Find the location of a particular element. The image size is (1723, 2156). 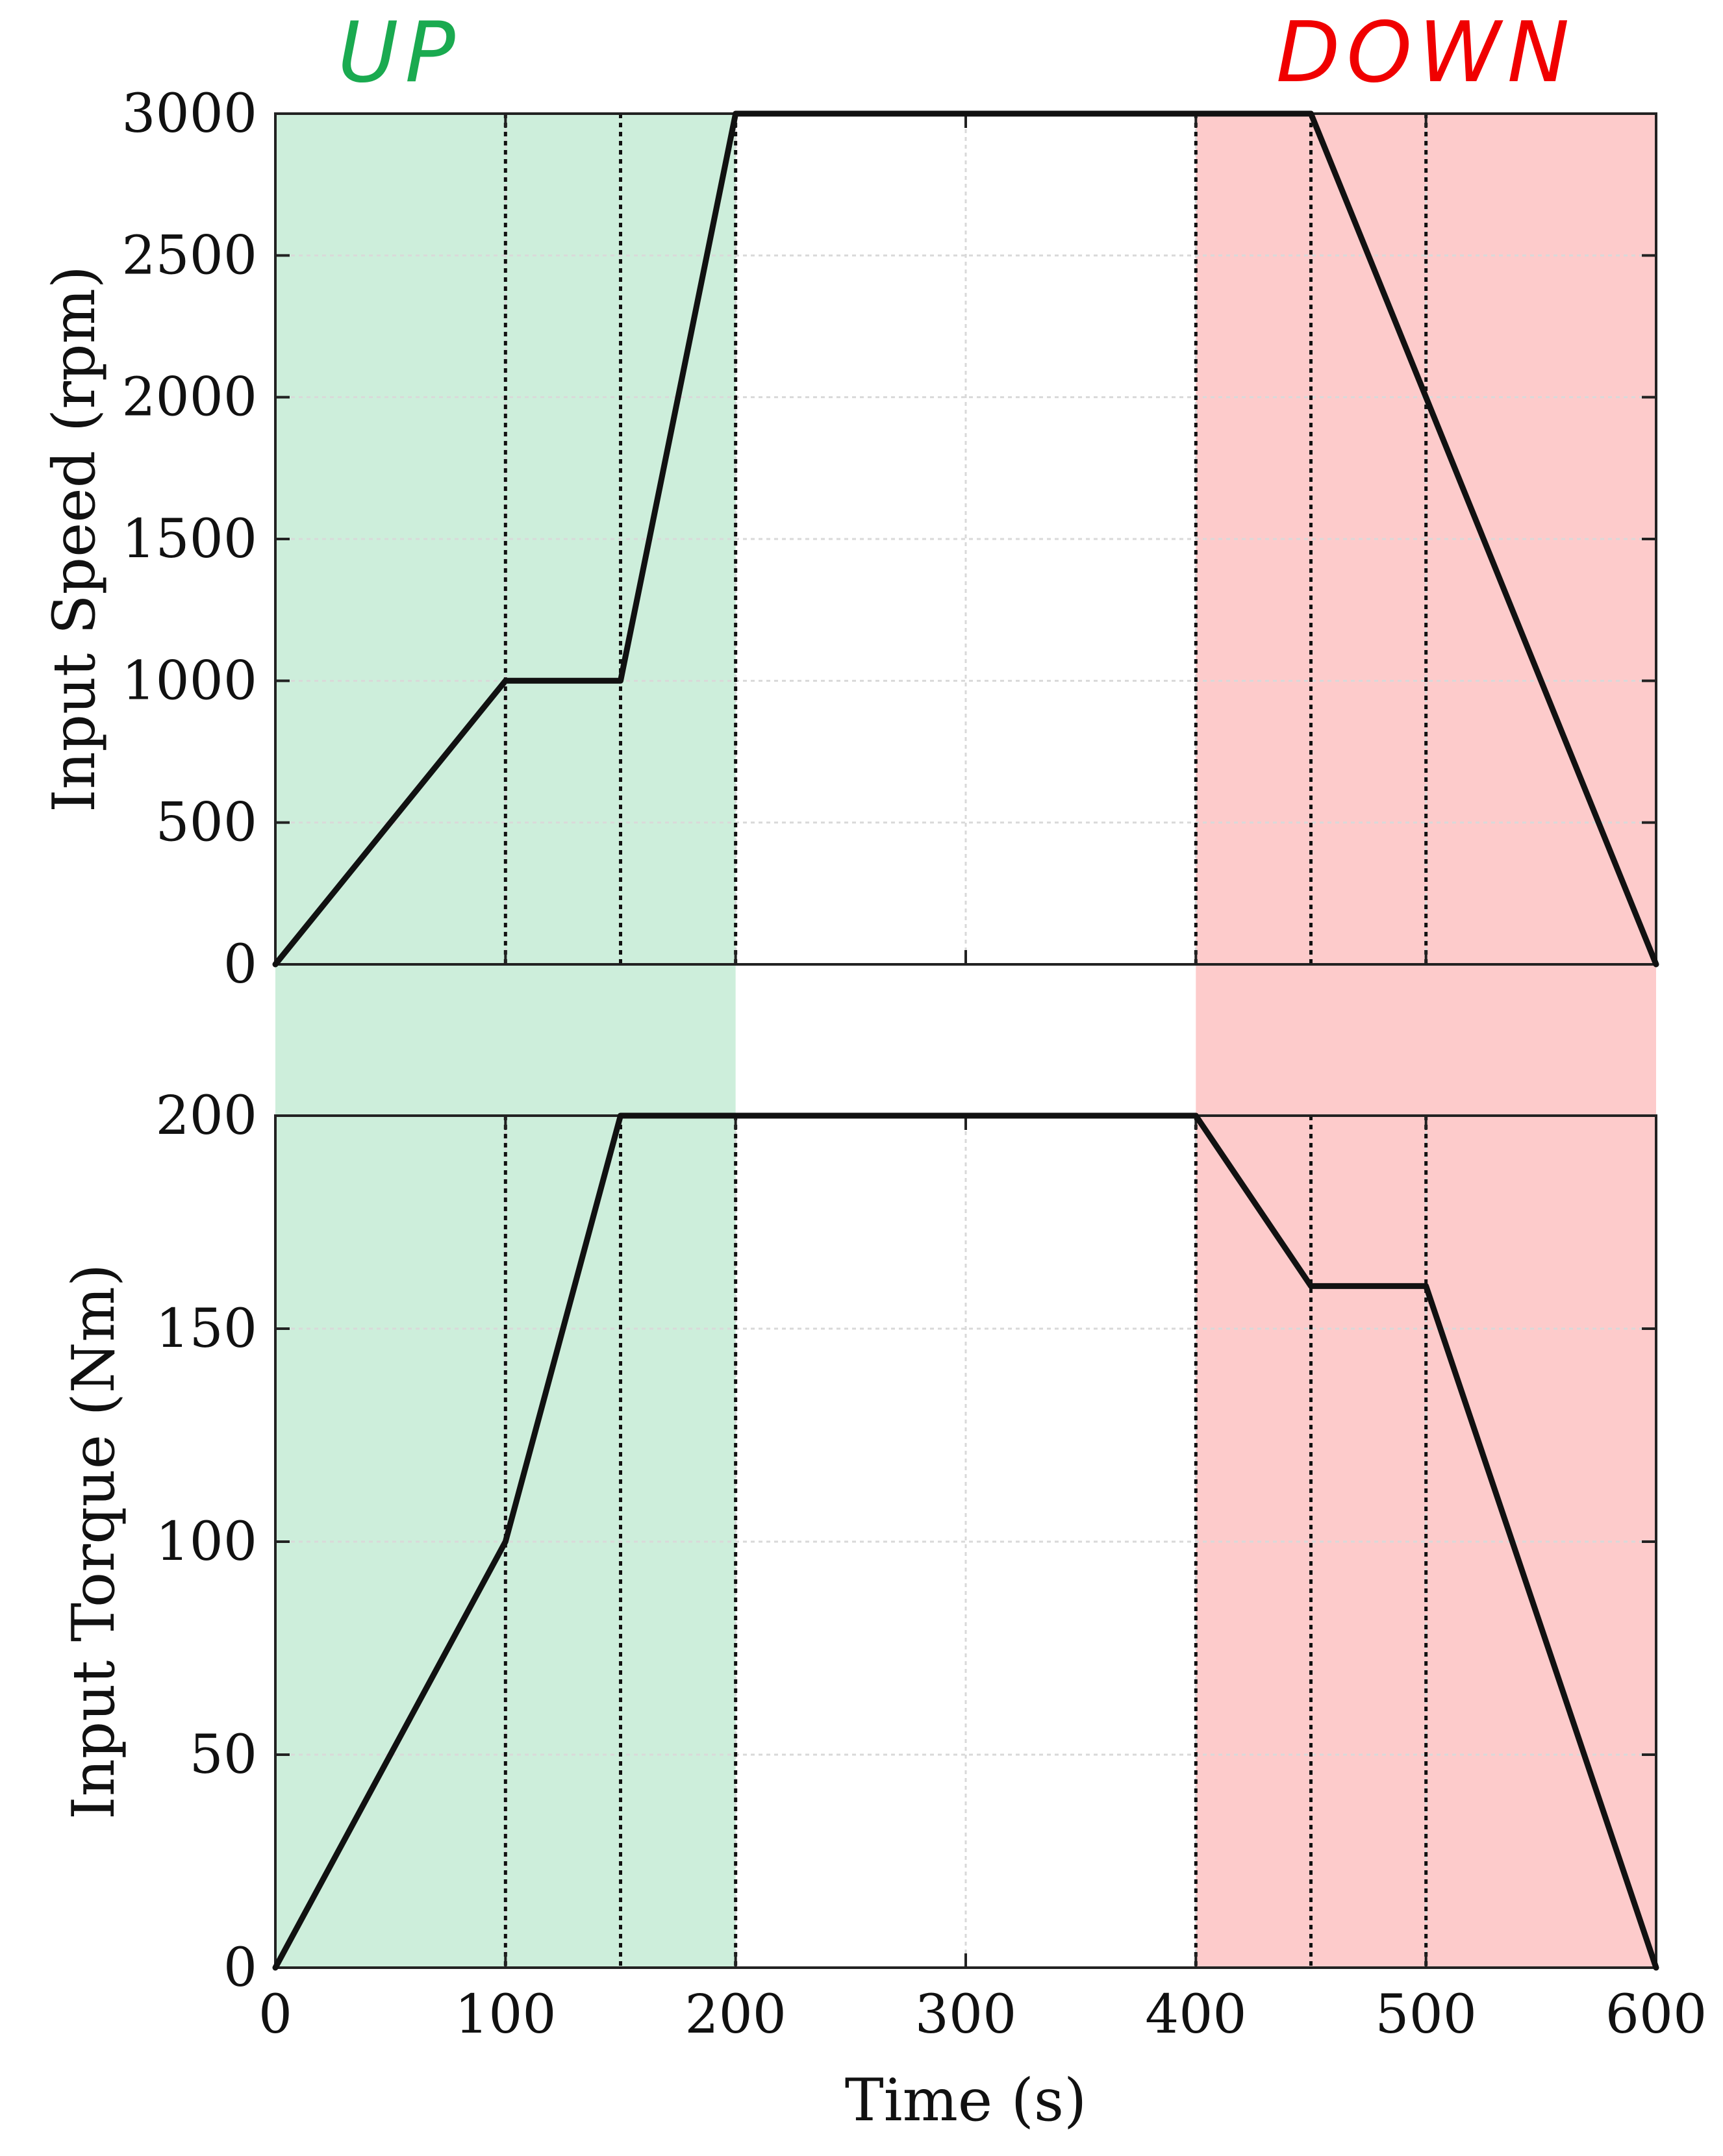

x-tick-label: 500 is located at coordinates (1426, 2015).